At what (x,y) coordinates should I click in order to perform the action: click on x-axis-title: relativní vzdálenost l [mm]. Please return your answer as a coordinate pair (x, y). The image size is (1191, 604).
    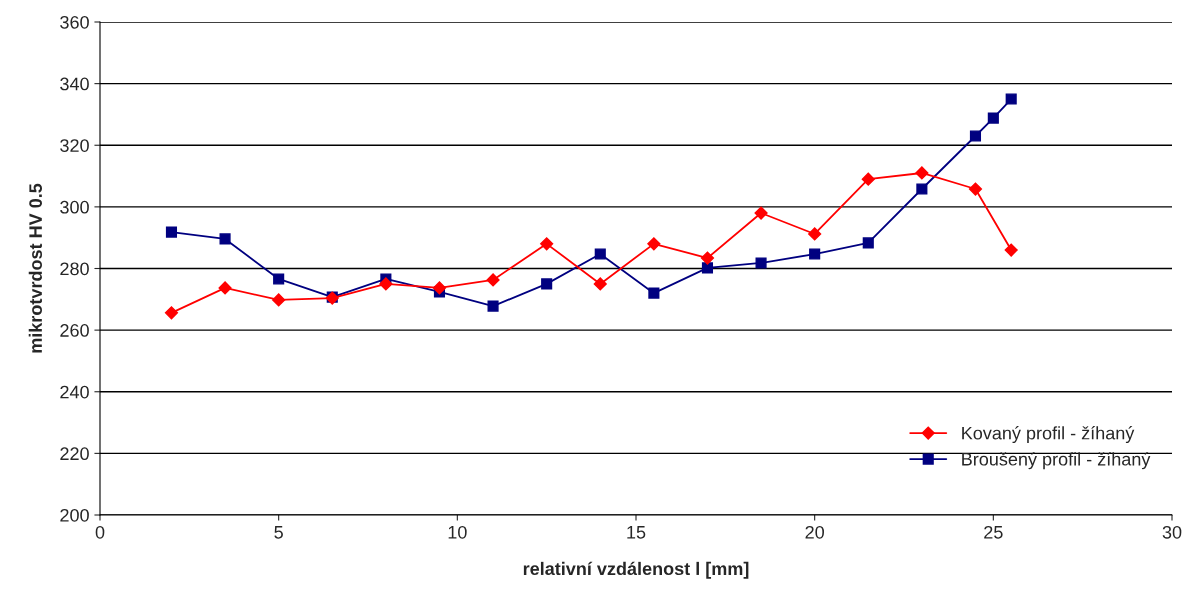
    Looking at the image, I should click on (636, 570).